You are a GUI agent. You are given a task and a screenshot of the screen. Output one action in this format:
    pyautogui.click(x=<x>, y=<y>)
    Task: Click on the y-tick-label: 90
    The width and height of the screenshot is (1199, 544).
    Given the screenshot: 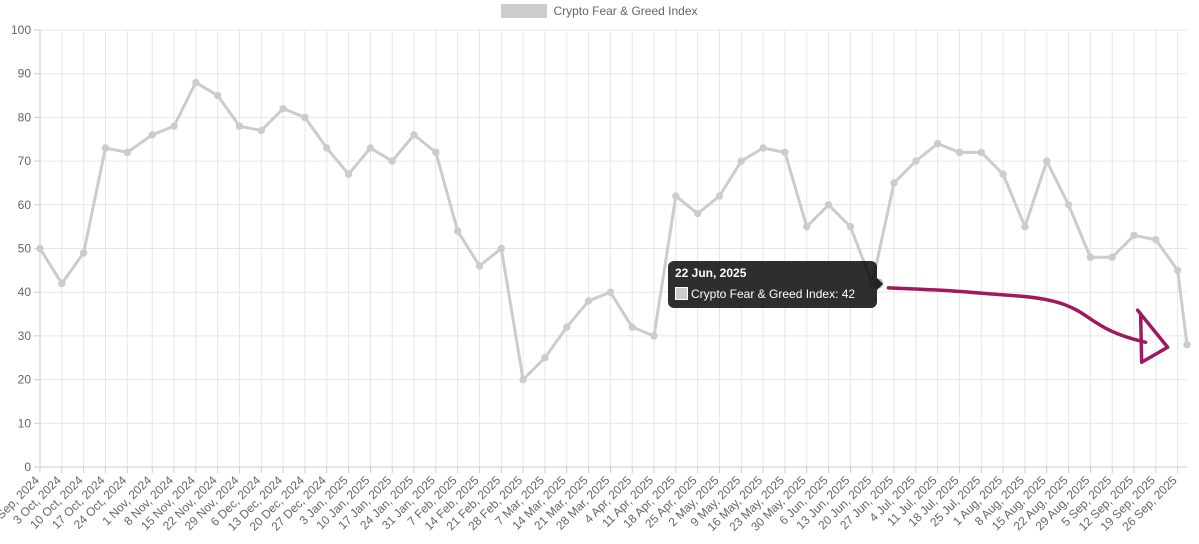 What is the action you would take?
    pyautogui.click(x=25, y=74)
    